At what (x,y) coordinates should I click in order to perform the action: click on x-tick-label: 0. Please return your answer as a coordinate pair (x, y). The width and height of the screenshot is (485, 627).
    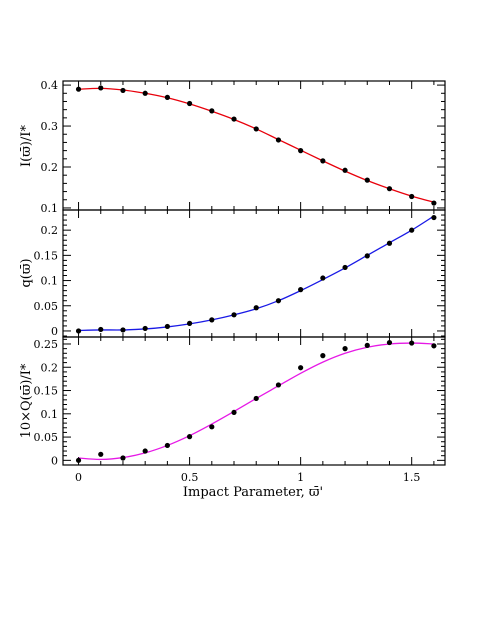
    Looking at the image, I should click on (78, 477).